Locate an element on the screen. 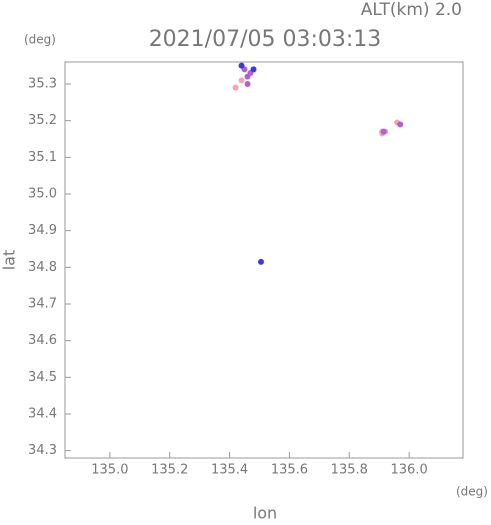 The height and width of the screenshot is (525, 491). chart-title: 2021/07/05 03:03:13 is located at coordinates (265, 39).